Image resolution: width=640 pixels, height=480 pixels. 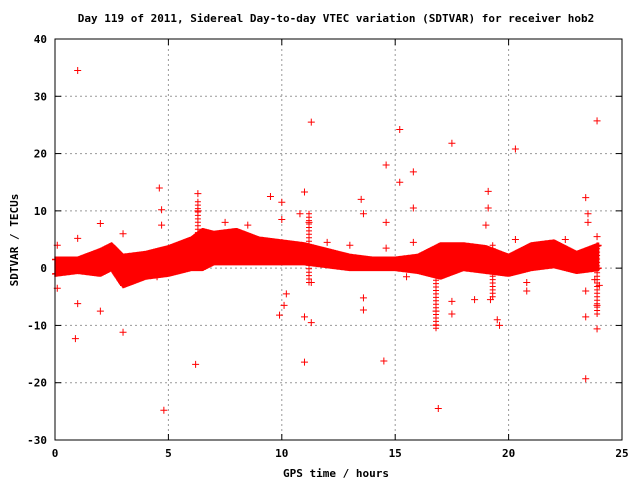 I want to click on x-axis-label: GPS time / hours, so click(x=336, y=473).